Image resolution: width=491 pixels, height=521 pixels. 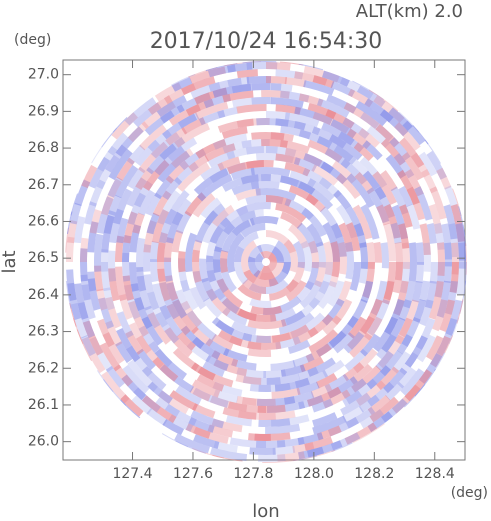 What do you see at coordinates (10, 261) in the screenshot?
I see `y-axis-label: lat` at bounding box center [10, 261].